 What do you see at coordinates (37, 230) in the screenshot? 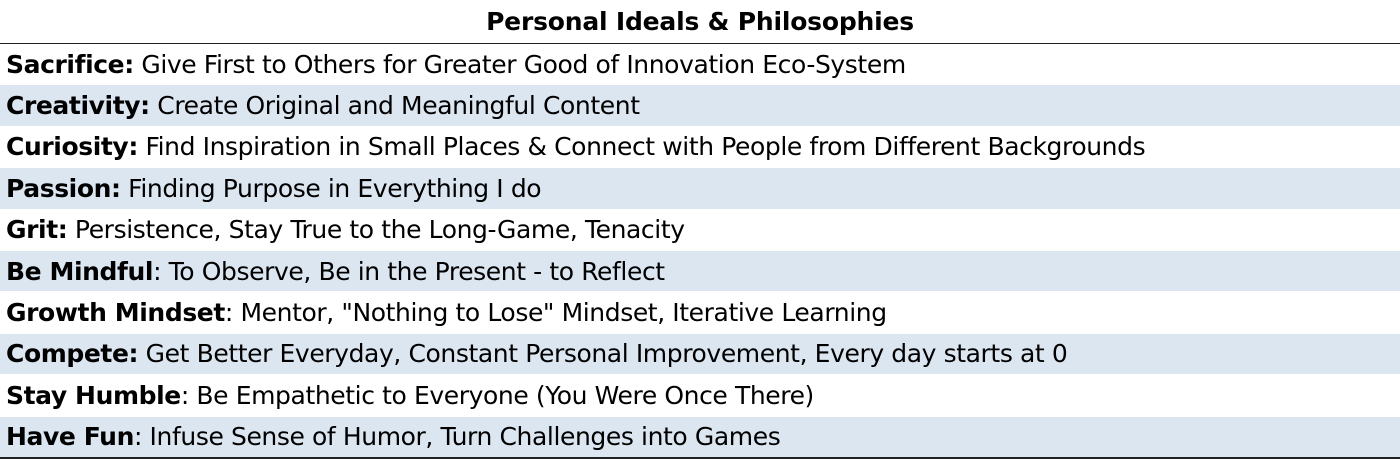
I see `row-label: Grit:` at bounding box center [37, 230].